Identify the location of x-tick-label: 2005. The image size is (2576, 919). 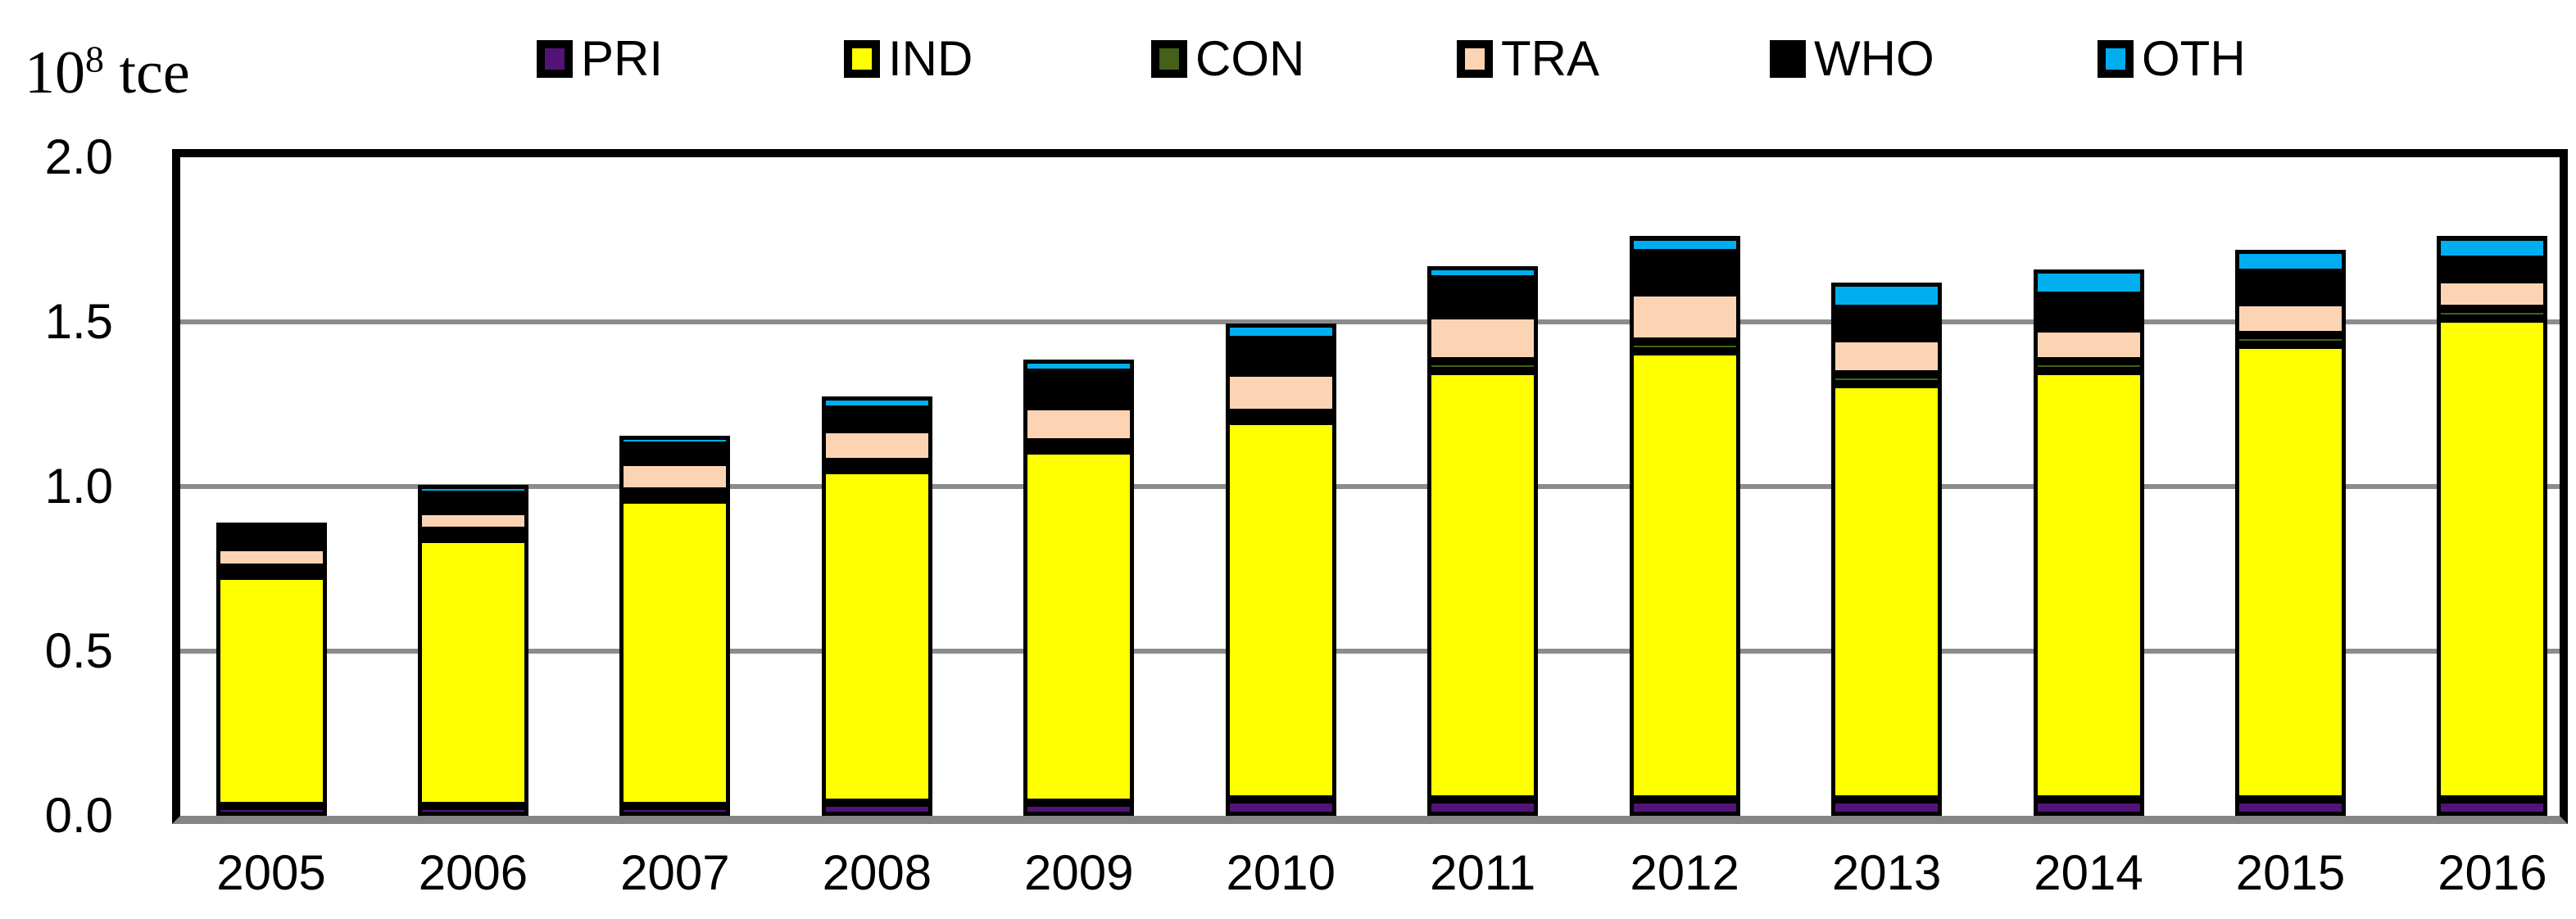
(271, 872).